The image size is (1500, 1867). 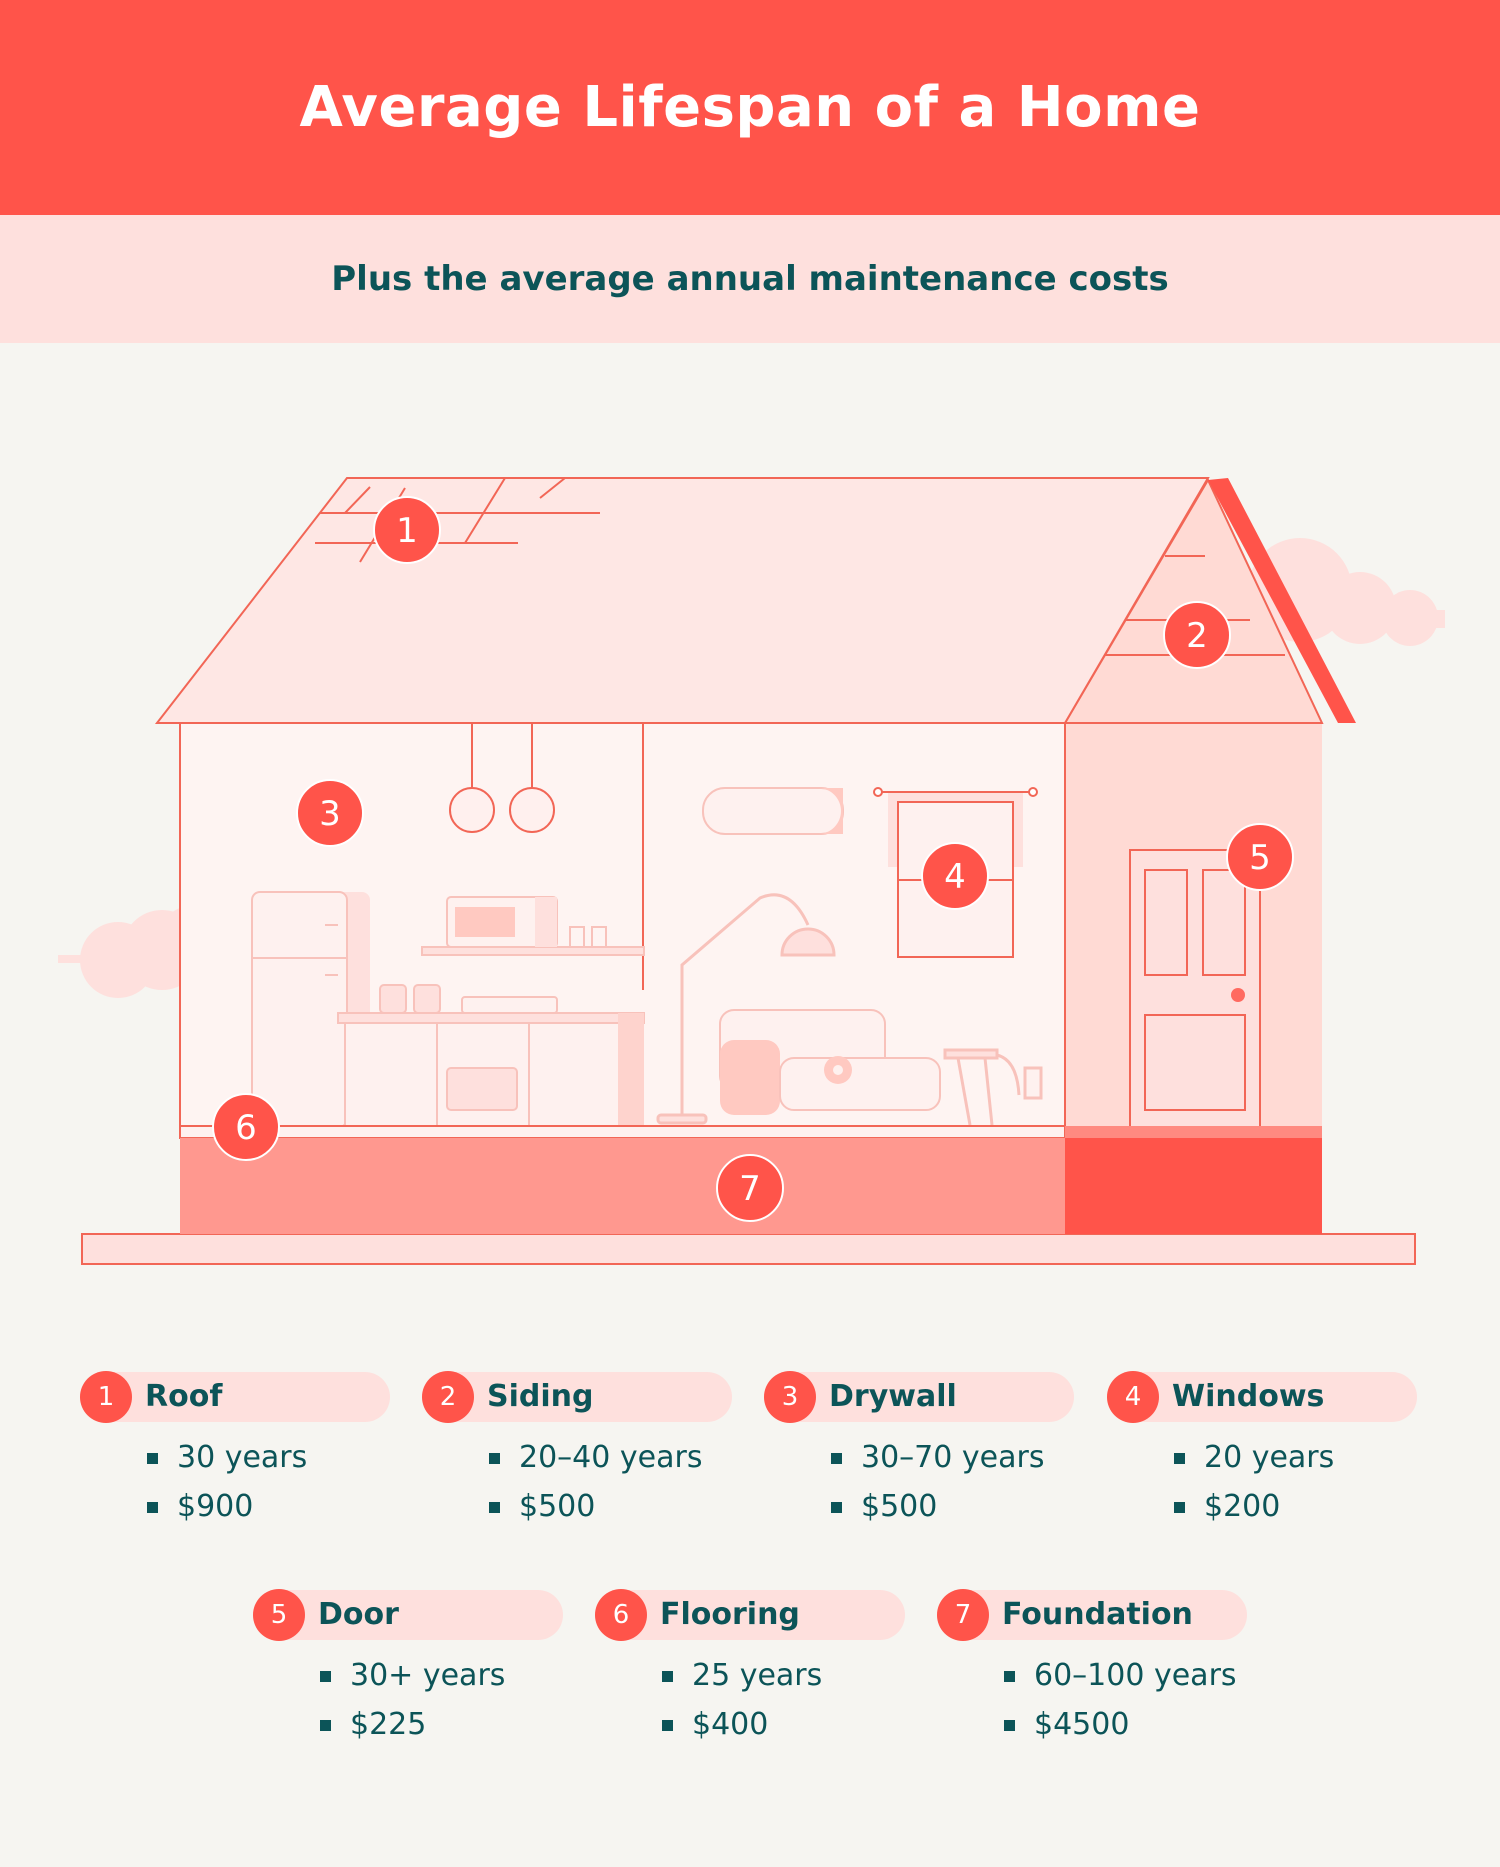 I want to click on header-banner: Average Lifespan of a Home, so click(x=750, y=107).